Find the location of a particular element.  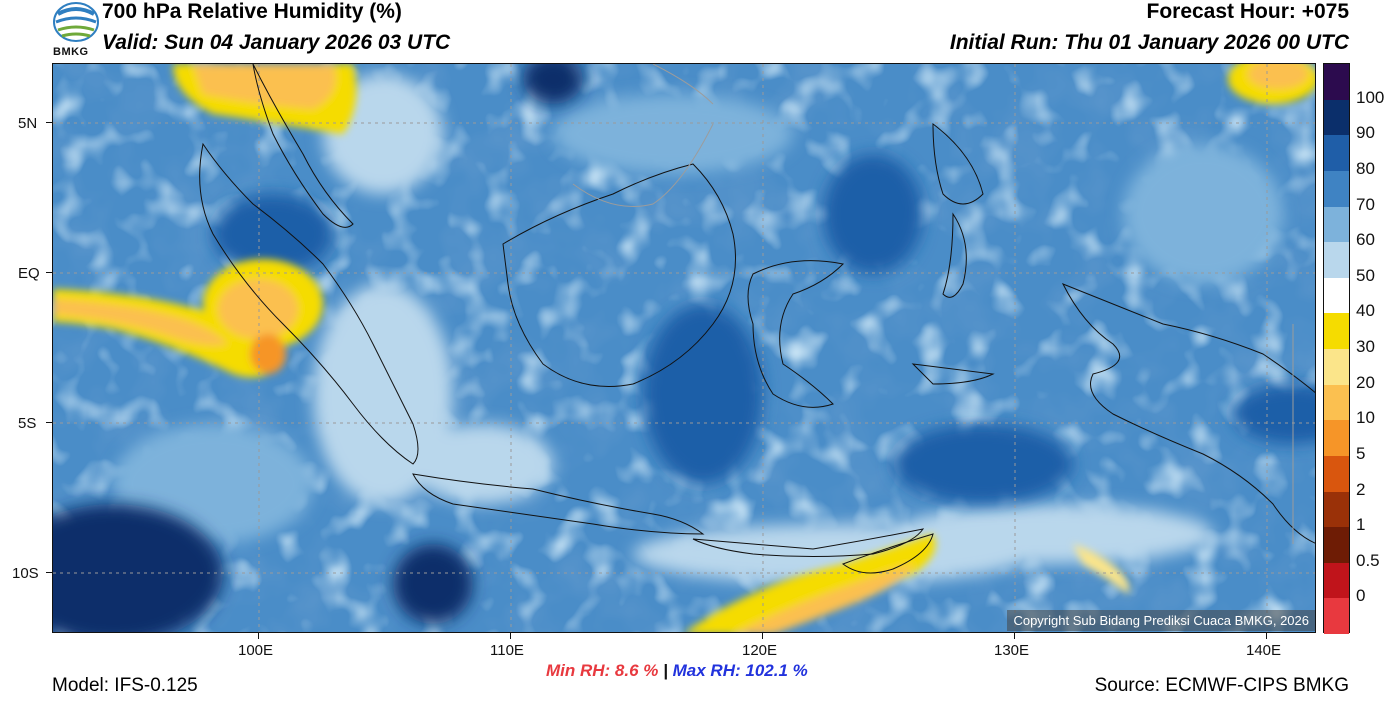

halmahera-coast is located at coordinates (954, 255).